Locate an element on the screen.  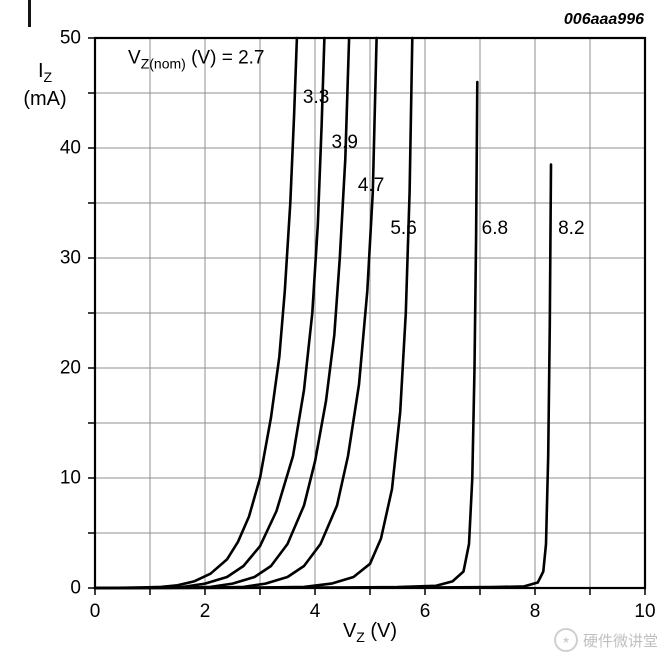
figure-code: 006aaa996 is located at coordinates (603, 19).